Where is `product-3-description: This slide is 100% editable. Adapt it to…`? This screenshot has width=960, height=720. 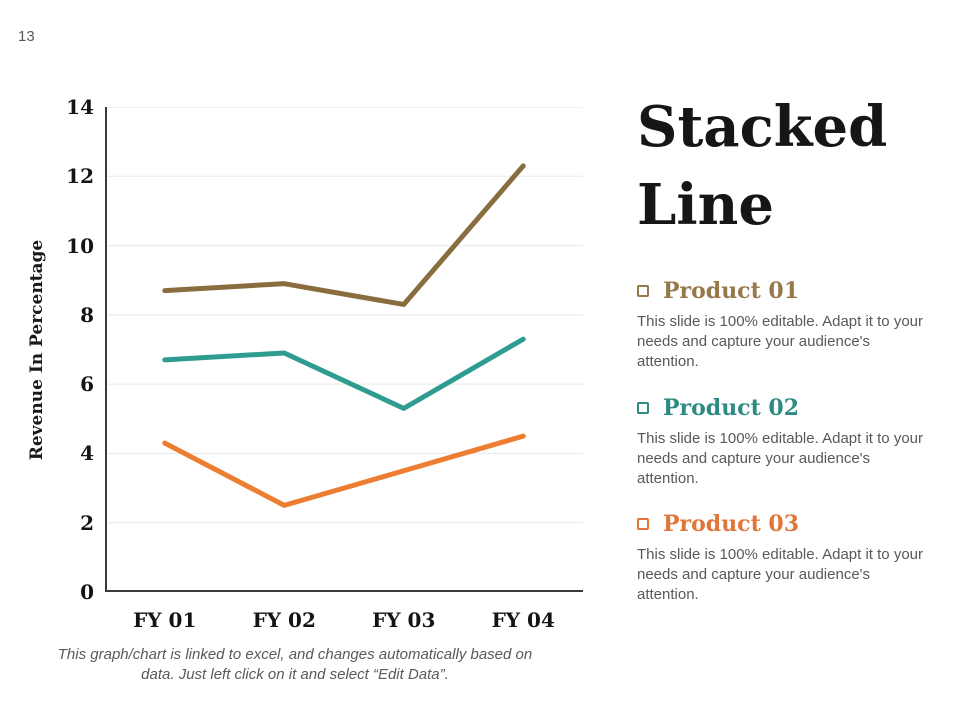
product-3-description: This slide is 100% editable. Adapt it to… is located at coordinates (780, 574).